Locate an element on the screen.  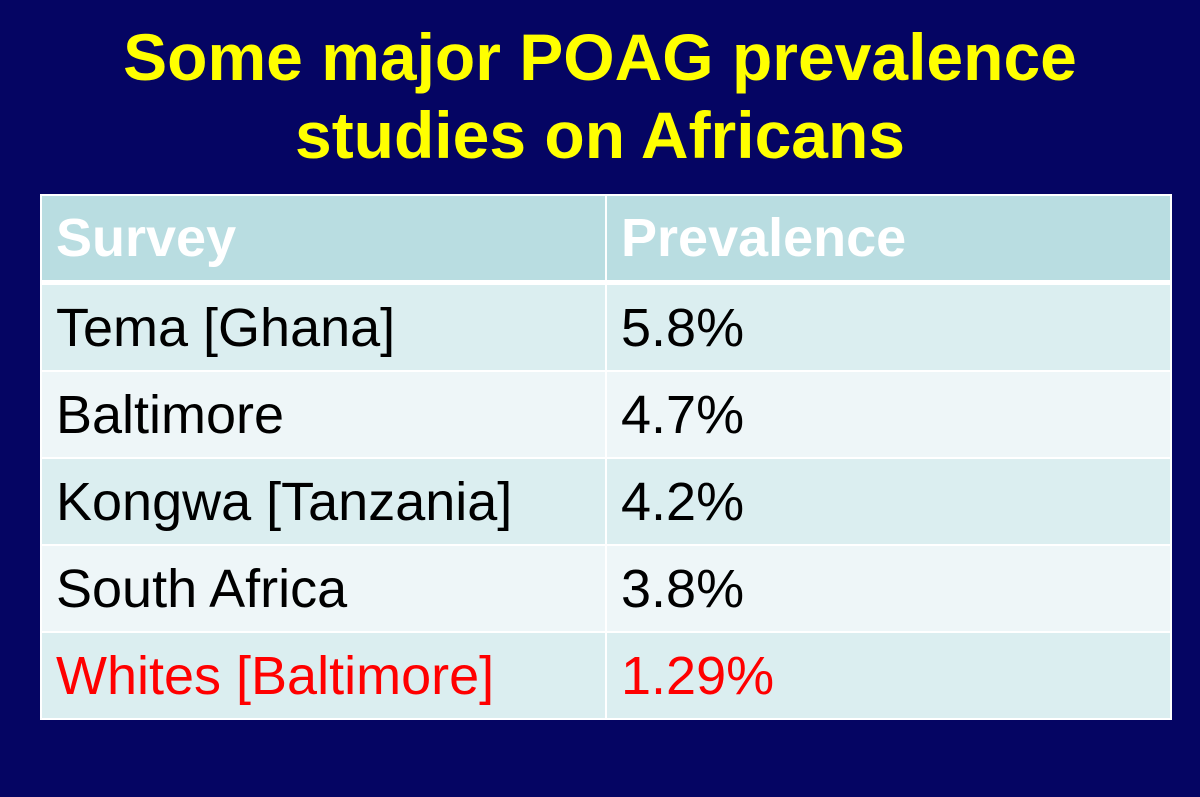
table-row: Tema [Ghana] 5.8% is located at coordinates (606, 326).